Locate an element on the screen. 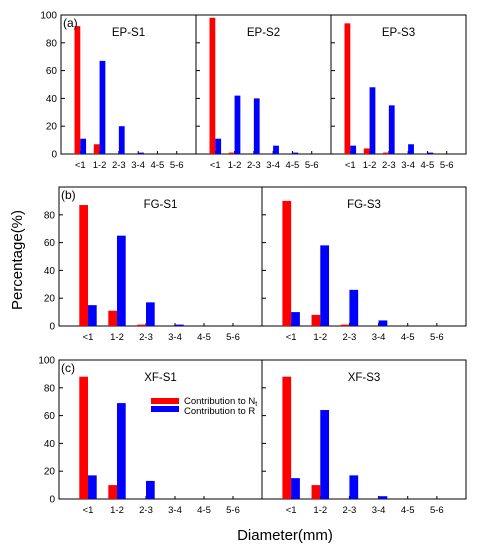 This screenshot has width=487, height=550. legend-label-r: Contribution to R is located at coordinates (219, 411).